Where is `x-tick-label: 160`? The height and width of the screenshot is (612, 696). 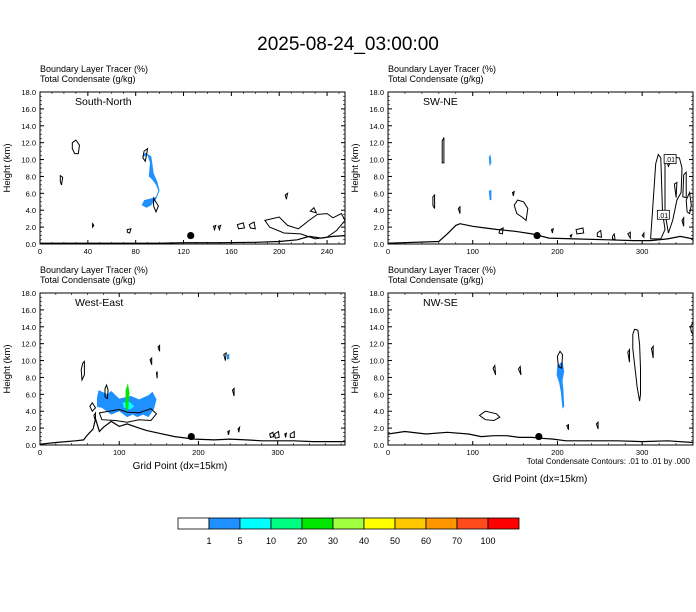 x-tick-label: 160 is located at coordinates (231, 251).